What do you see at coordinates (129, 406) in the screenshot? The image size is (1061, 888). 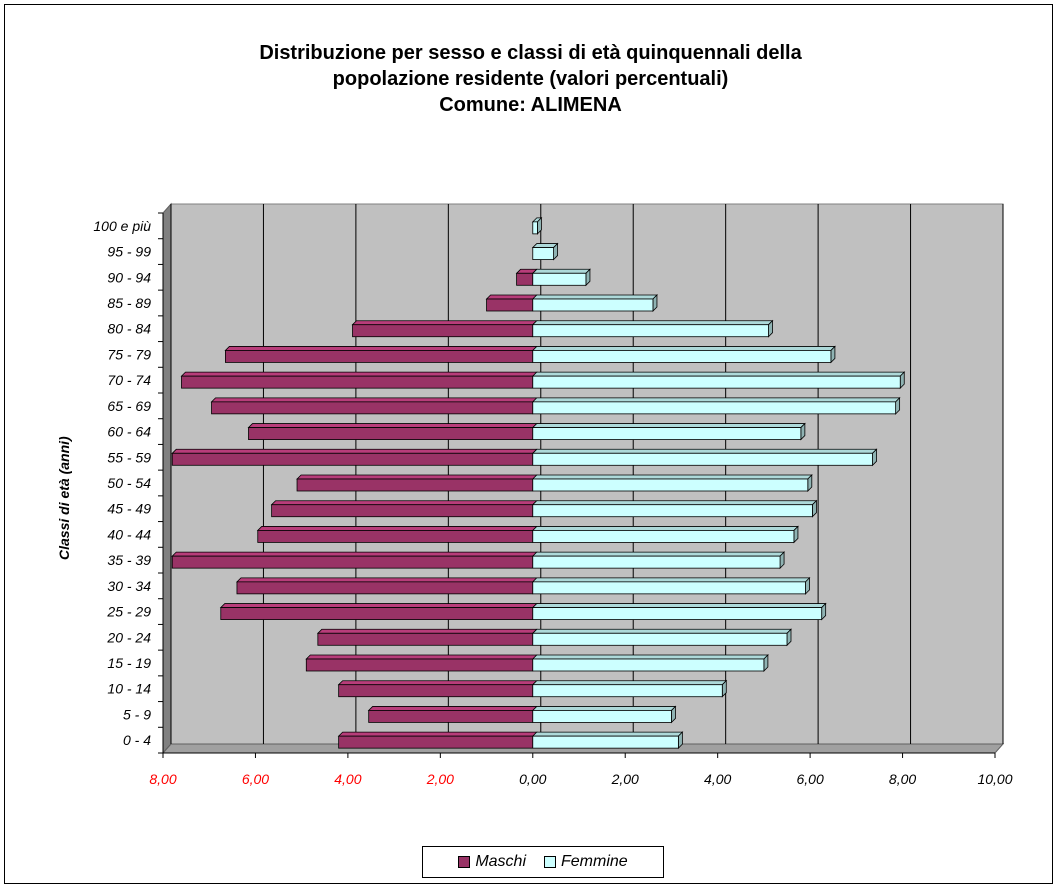 I see `y-tick-label: 65 - 69` at bounding box center [129, 406].